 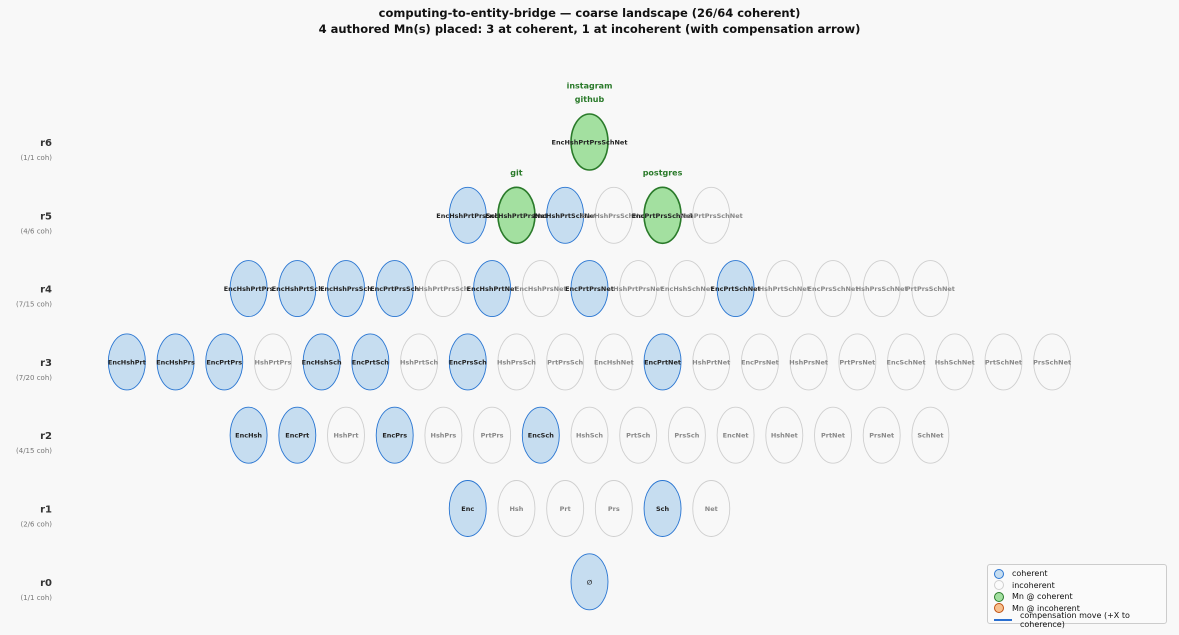 I want to click on node-enchshprtprsnet: EncHshPrtPrsNet git, so click(x=516, y=206).